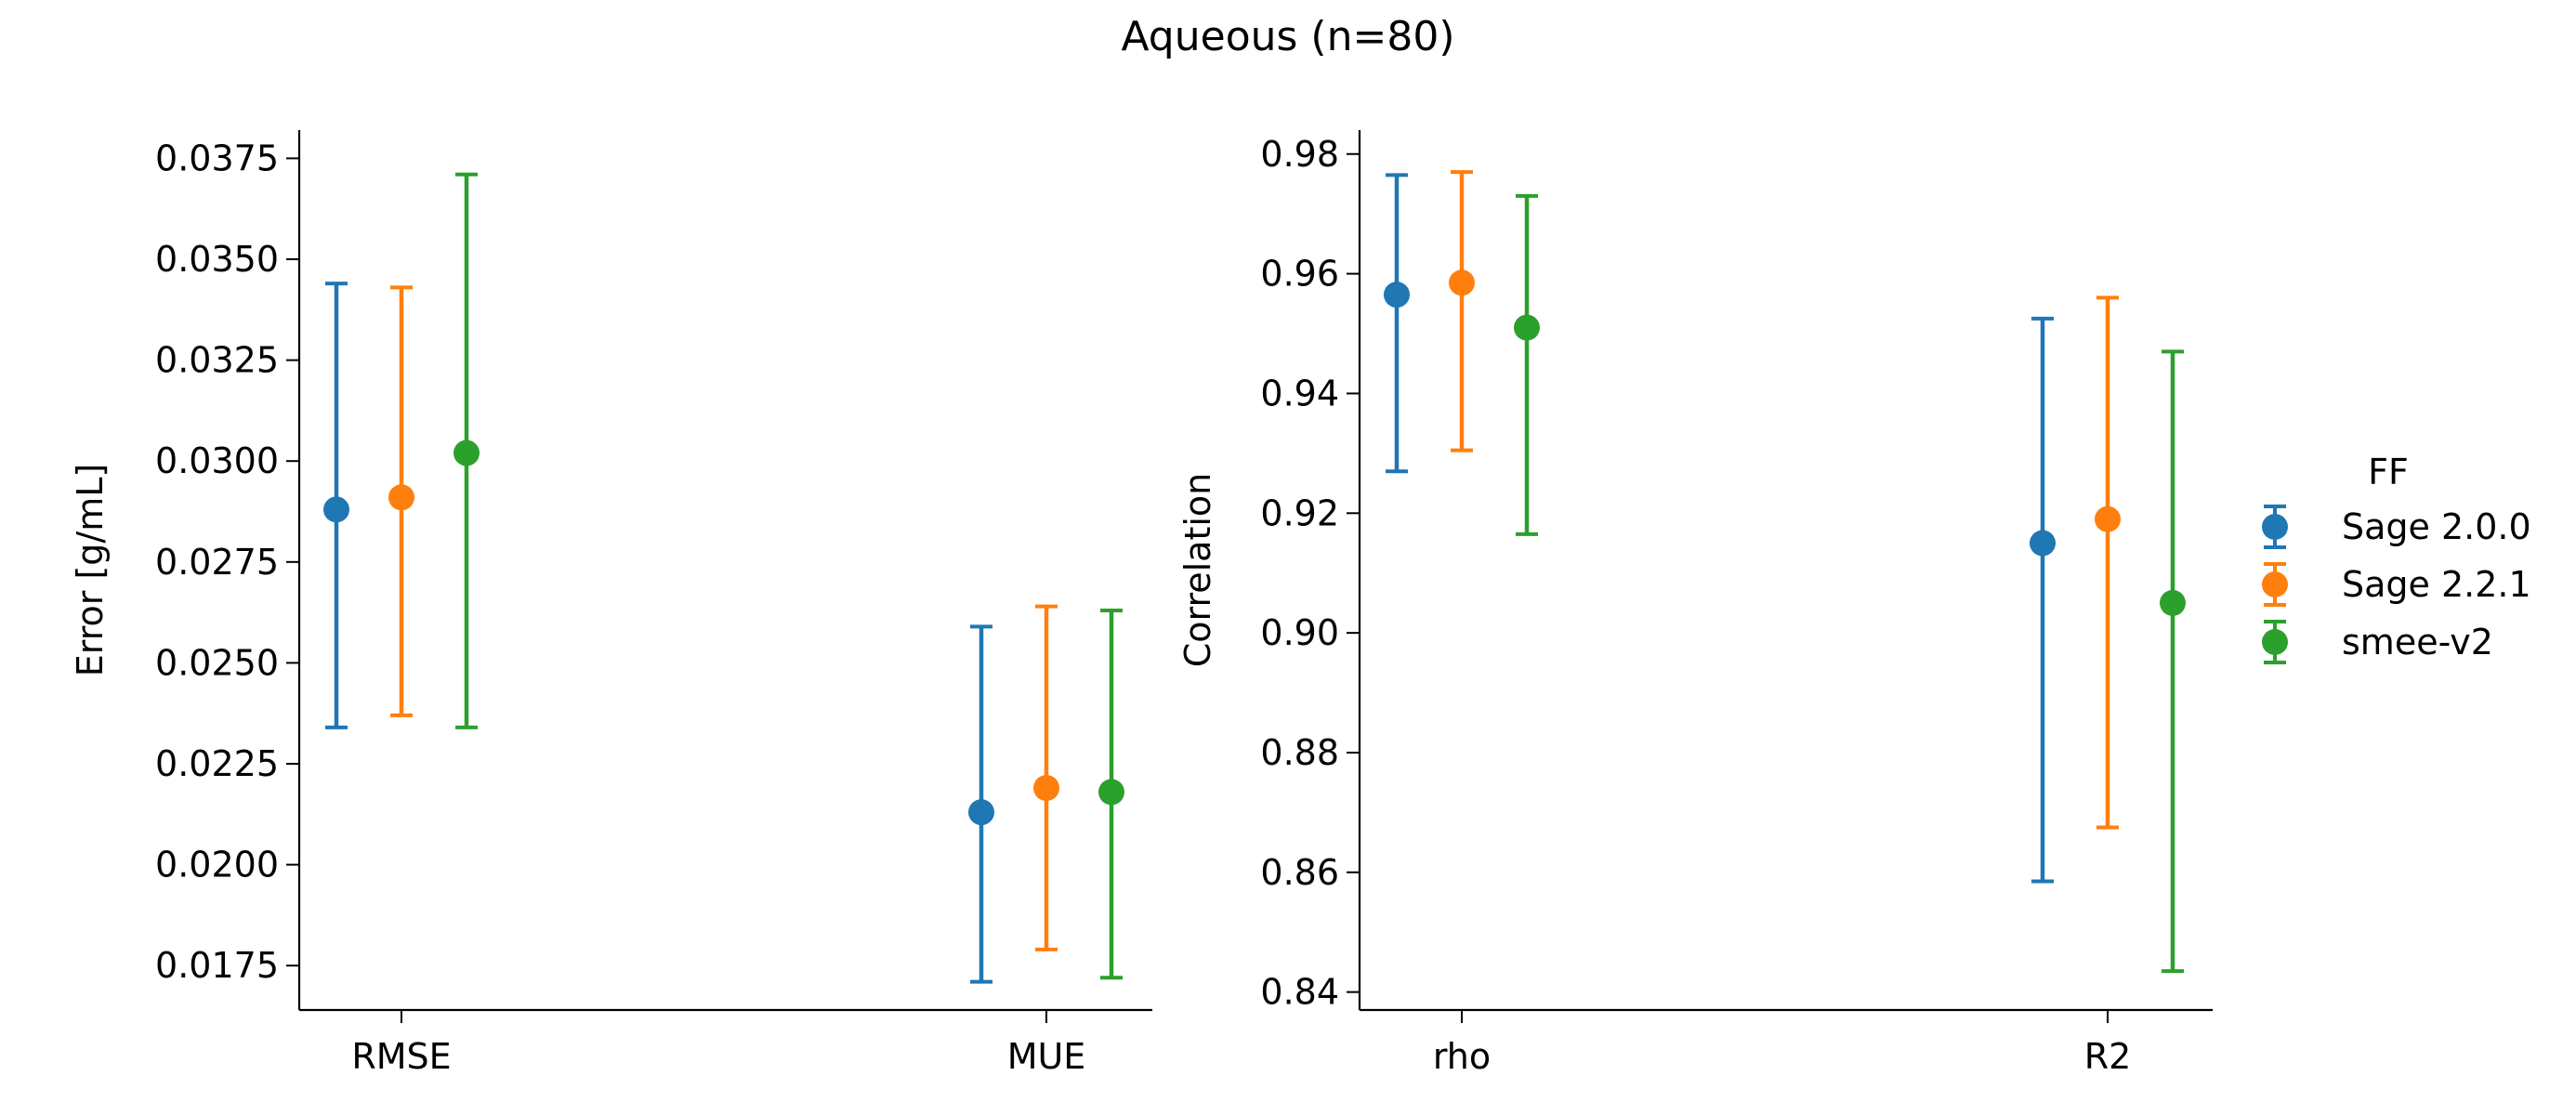 The width and height of the screenshot is (2576, 1115). What do you see at coordinates (217, 259) in the screenshot?
I see `y-tick-label: 0.0350` at bounding box center [217, 259].